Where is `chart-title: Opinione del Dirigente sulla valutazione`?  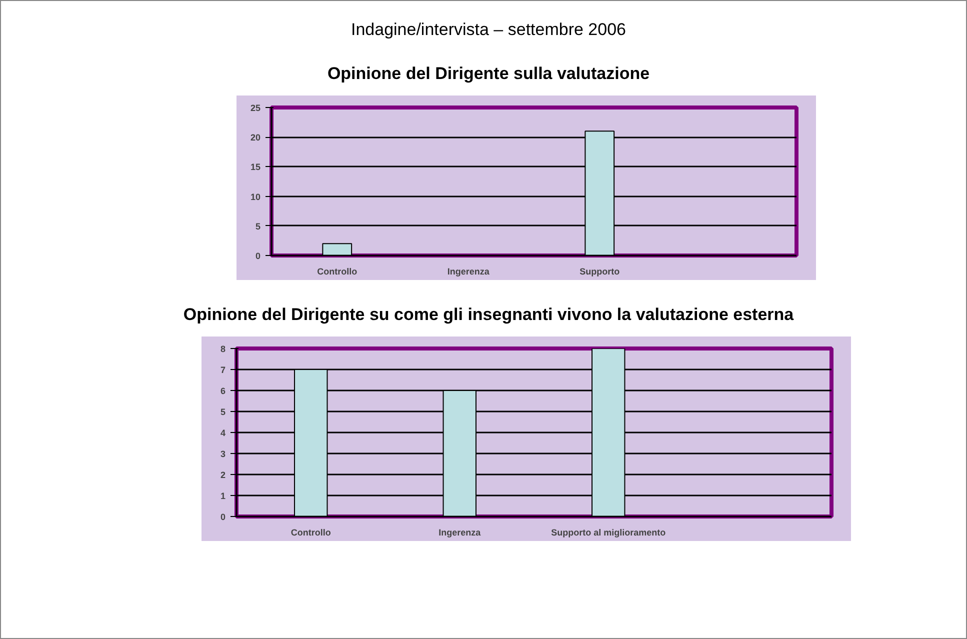 chart-title: Opinione del Dirigente sulla valutazione is located at coordinates (488, 74).